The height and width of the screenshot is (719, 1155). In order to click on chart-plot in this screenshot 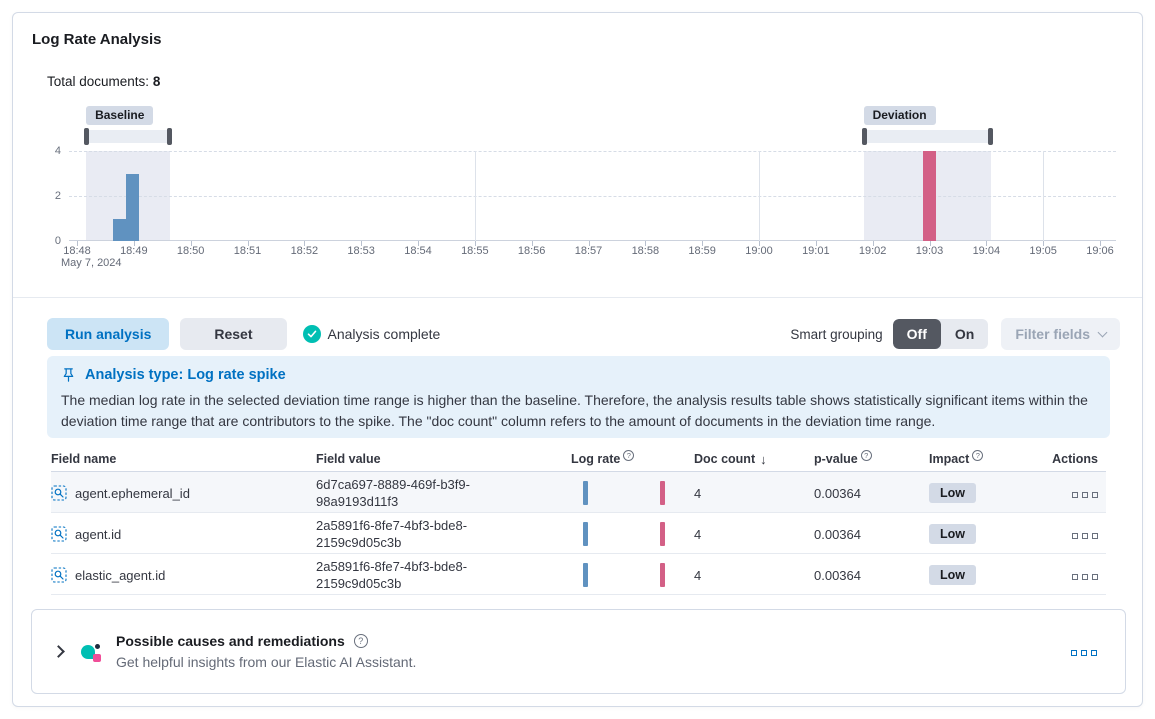, I will do `click(592, 198)`.